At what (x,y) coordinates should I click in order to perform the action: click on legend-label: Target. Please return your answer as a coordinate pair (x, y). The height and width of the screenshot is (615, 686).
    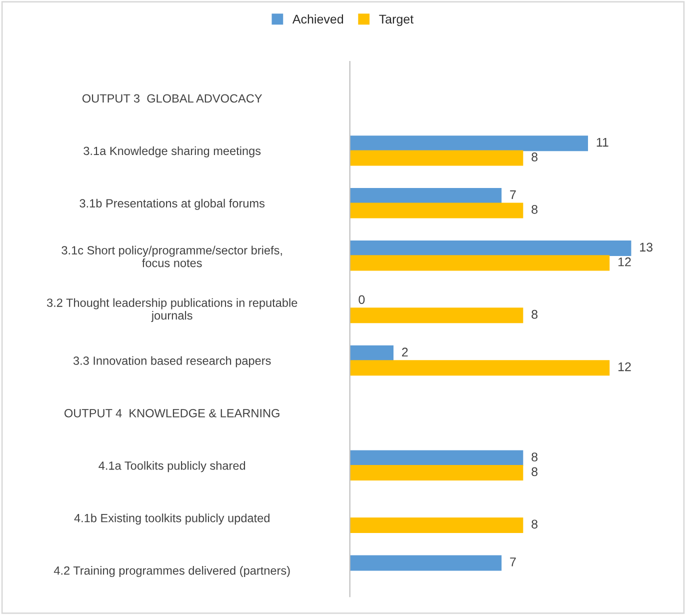
    Looking at the image, I should click on (396, 20).